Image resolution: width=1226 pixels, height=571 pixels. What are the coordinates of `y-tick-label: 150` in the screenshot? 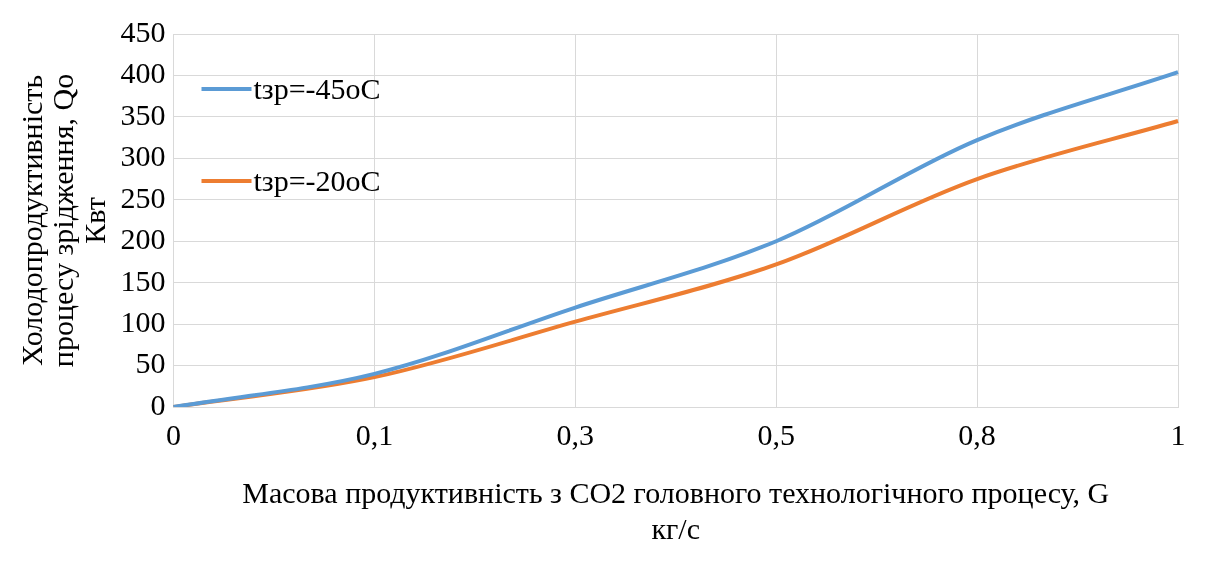 It's located at (143, 280).